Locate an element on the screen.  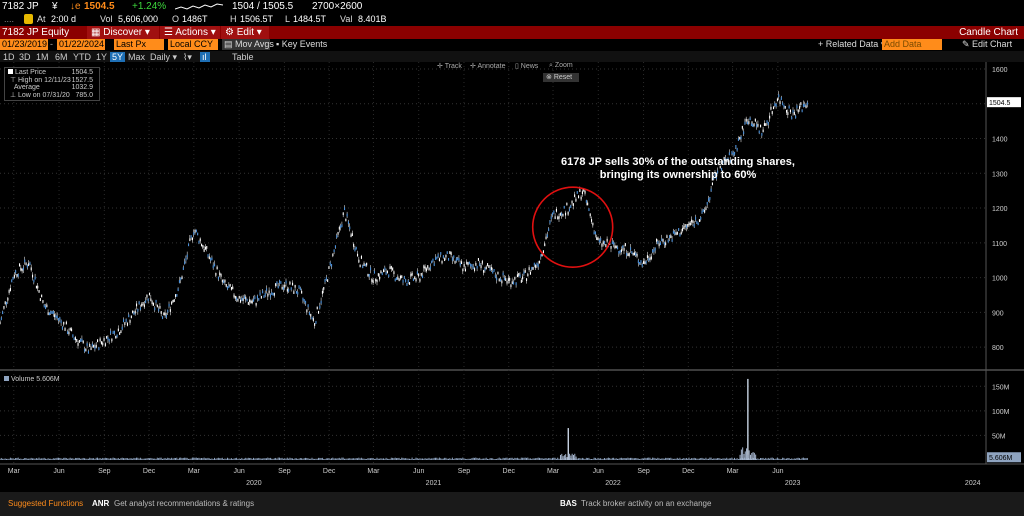
discover-menu: ▦ Discover ▾ is located at coordinates (123, 32).